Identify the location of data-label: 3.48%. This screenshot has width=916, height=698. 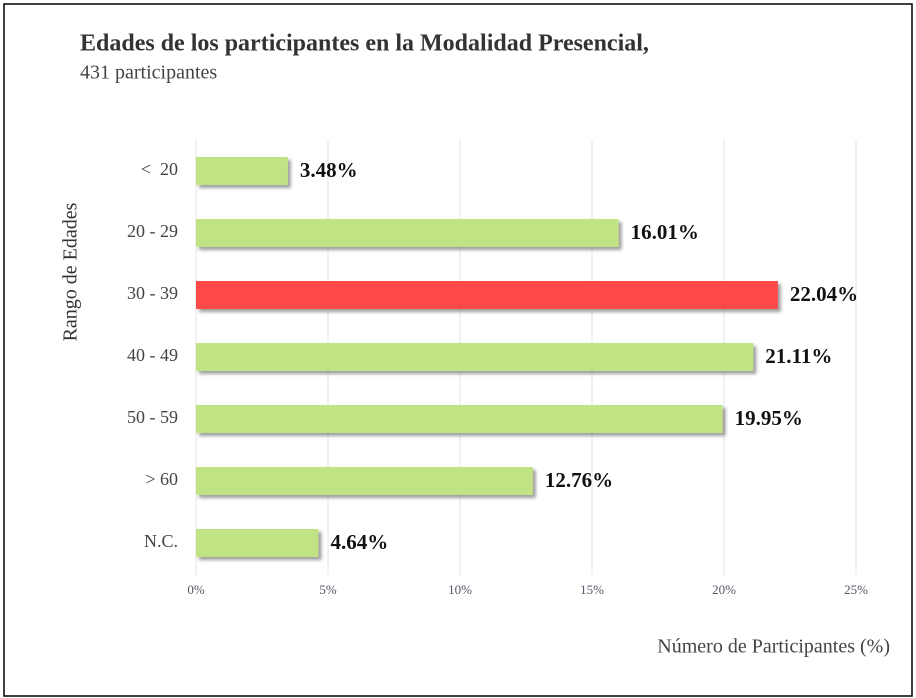
(329, 170).